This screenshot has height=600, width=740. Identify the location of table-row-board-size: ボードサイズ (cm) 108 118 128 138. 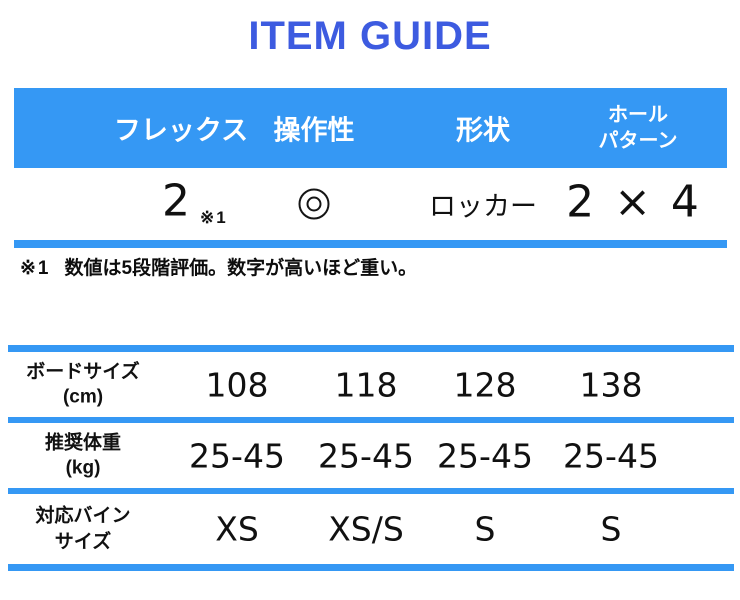
(370, 384).